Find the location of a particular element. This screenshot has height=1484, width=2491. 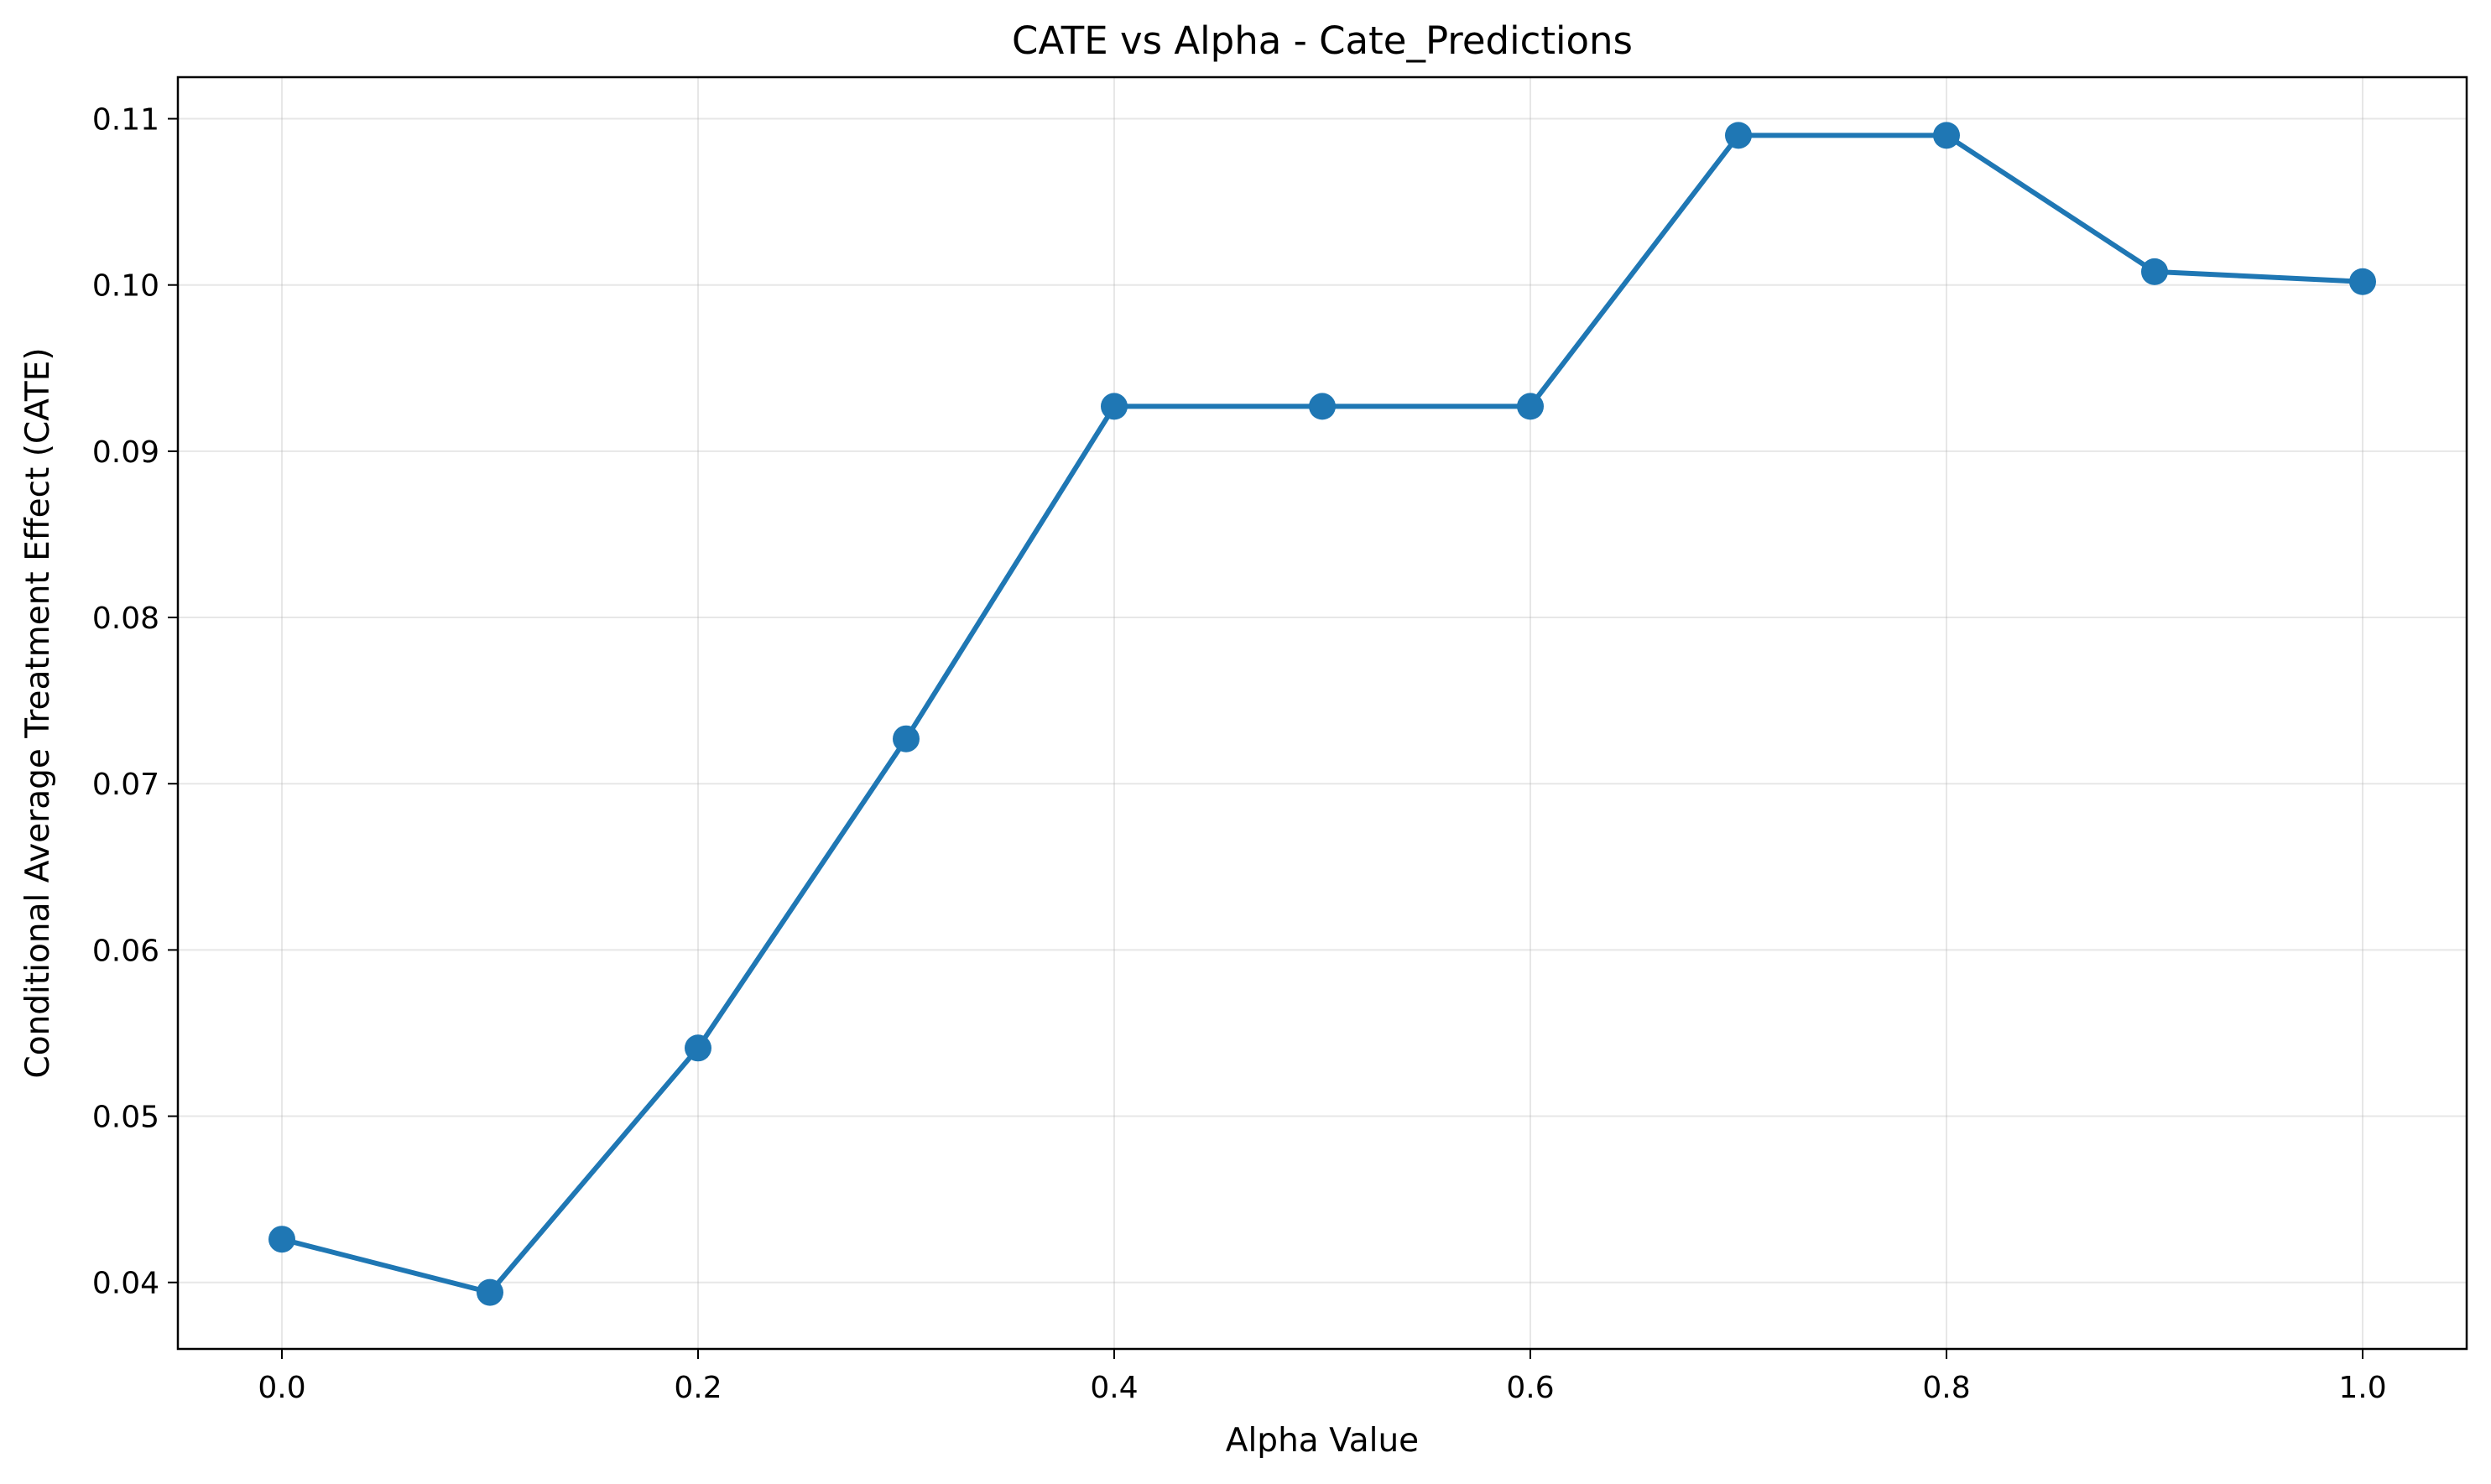

x-tick-label: 0.8 is located at coordinates (1946, 1388).